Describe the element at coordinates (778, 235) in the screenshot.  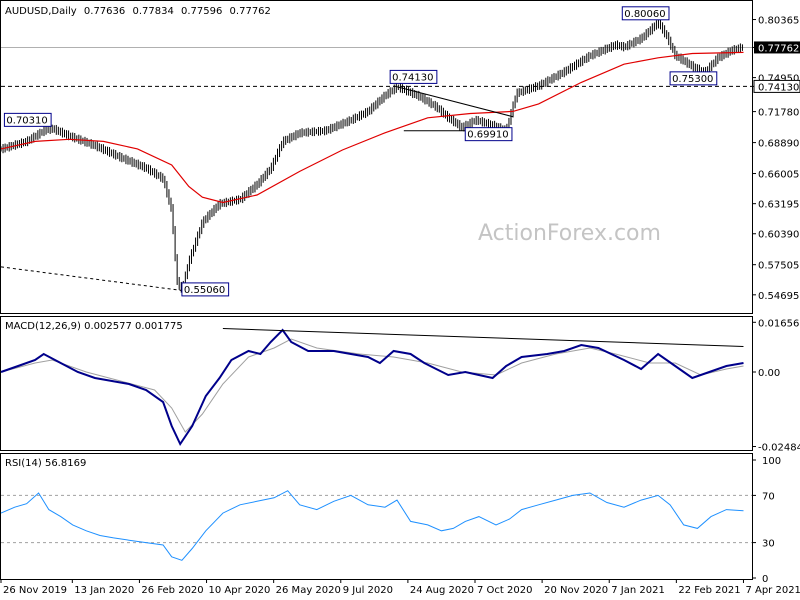
I see `price-tick-label: 0.60390` at that location.